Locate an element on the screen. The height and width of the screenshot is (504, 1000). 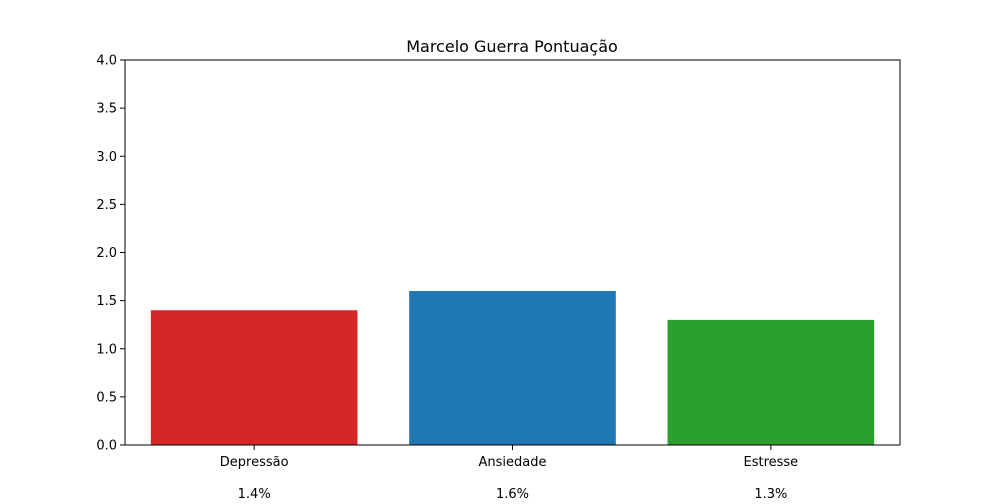
y-tick-label-8: 4.0 is located at coordinates (106, 61).